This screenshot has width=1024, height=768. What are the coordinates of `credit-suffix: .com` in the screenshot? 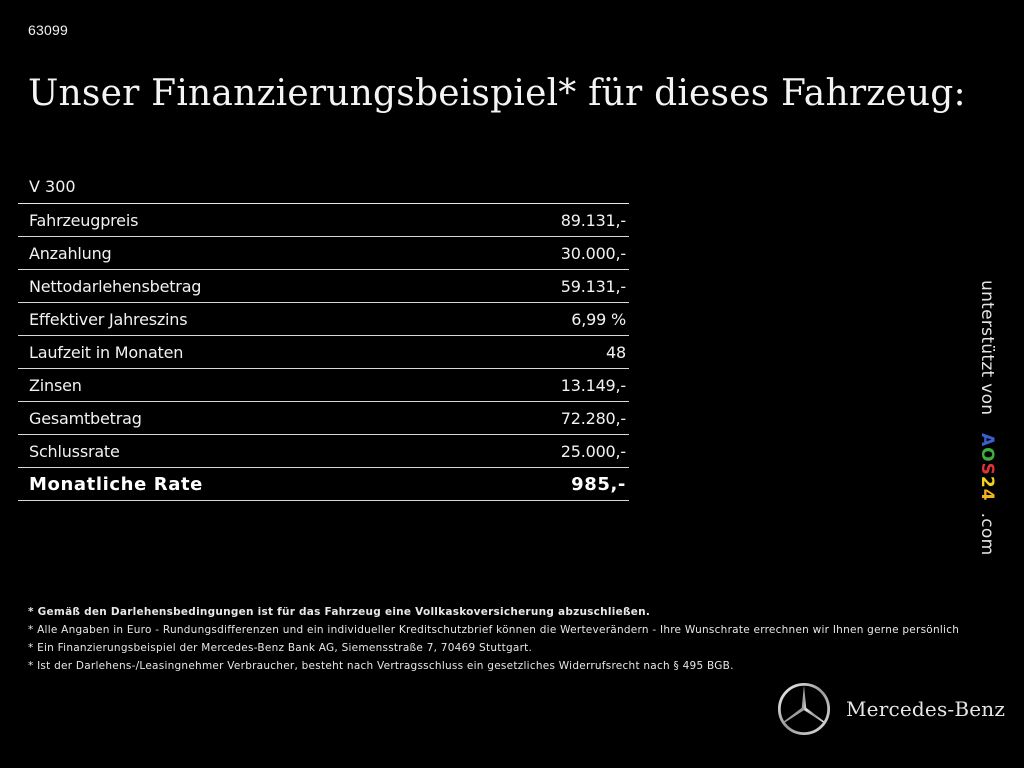 It's located at (987, 534).